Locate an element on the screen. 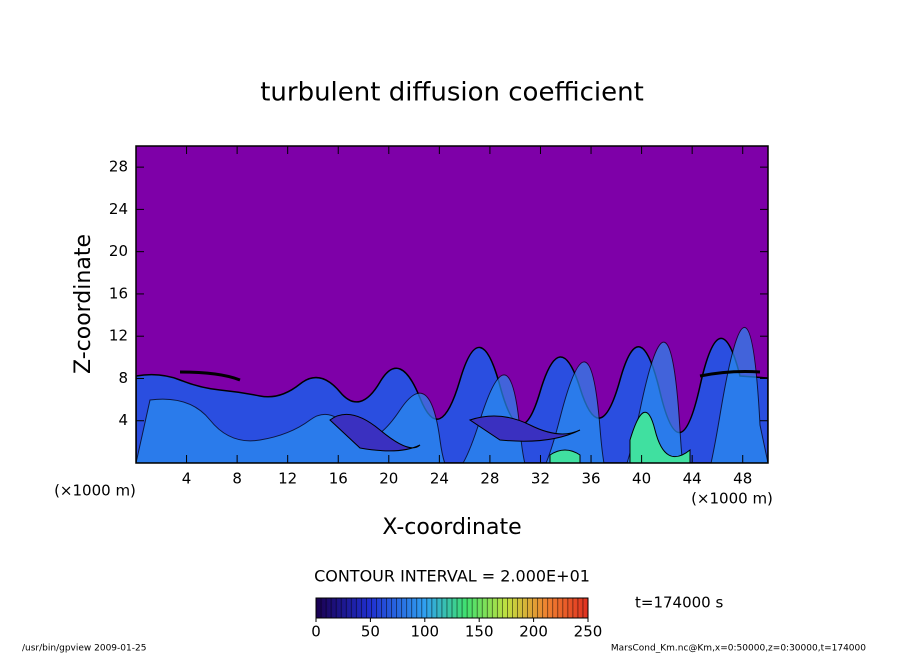  x-tick-label: 12 is located at coordinates (287, 479).